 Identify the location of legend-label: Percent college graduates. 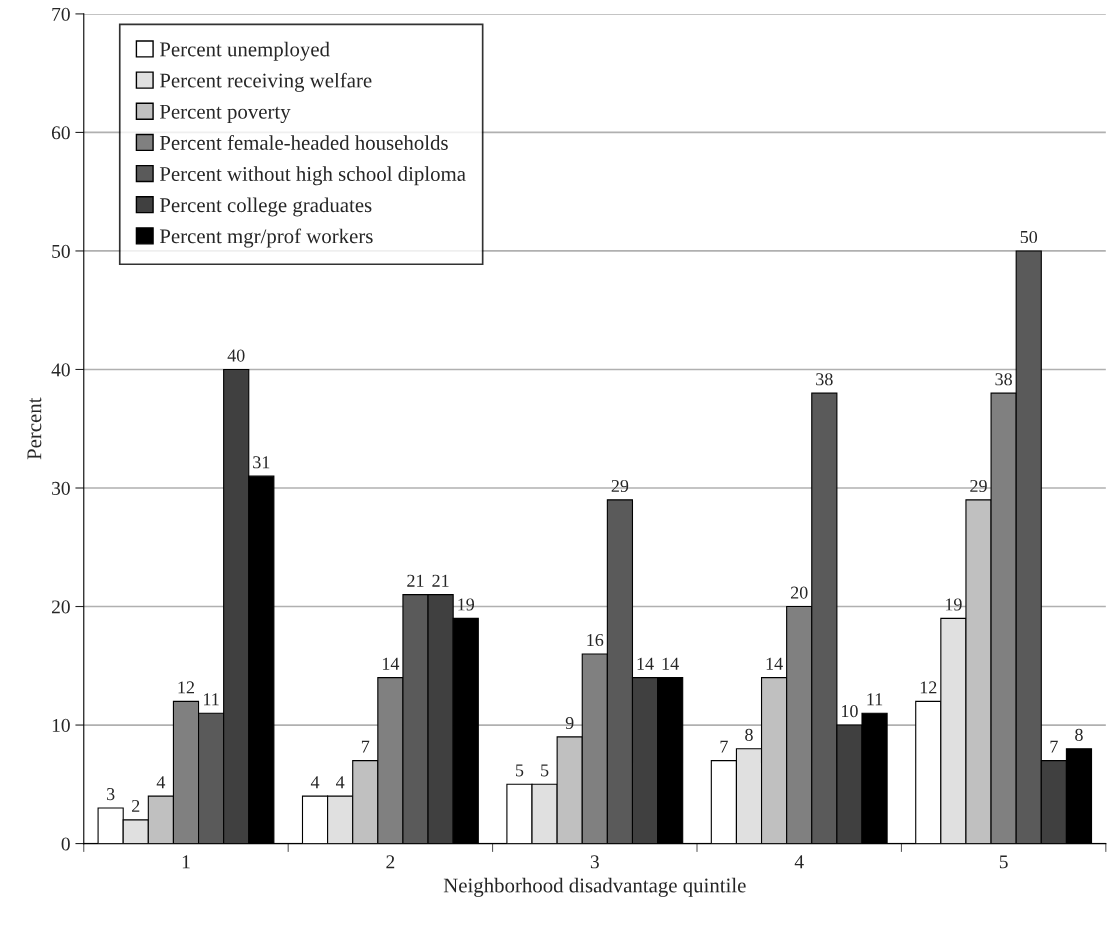
(265, 207).